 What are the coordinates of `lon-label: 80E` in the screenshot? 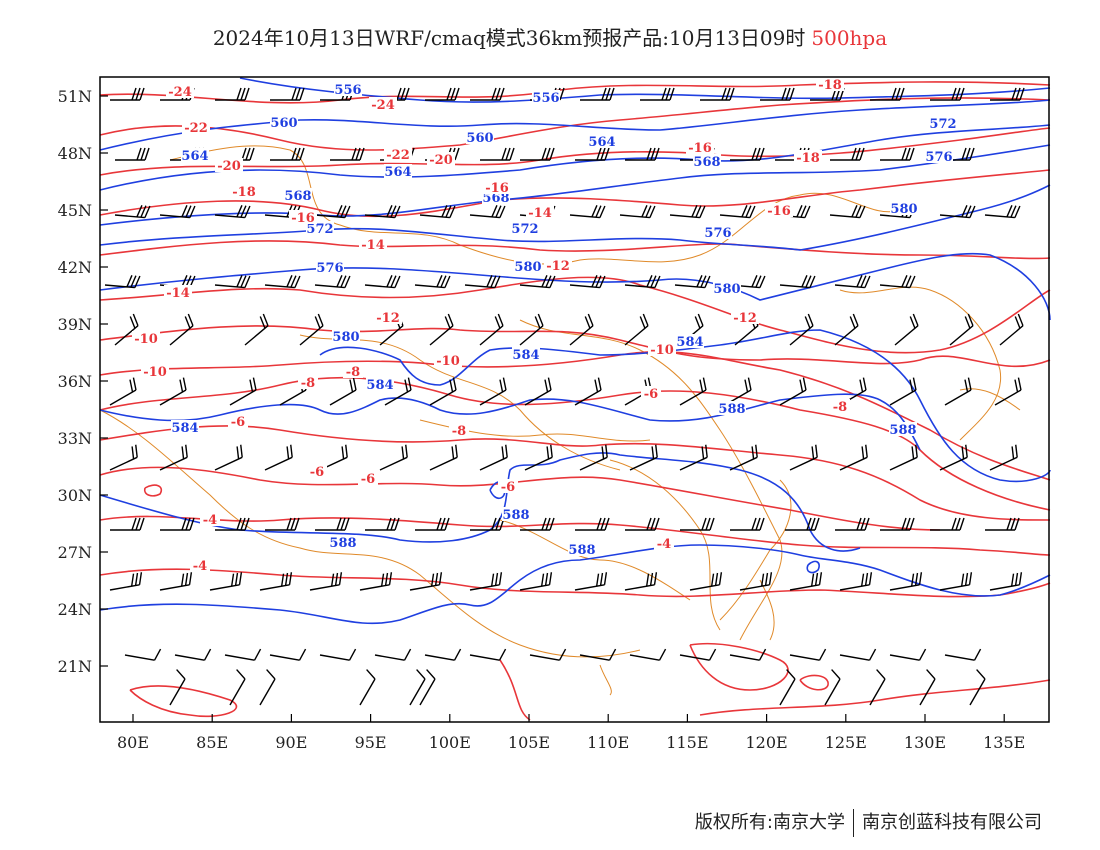 It's located at (133, 742).